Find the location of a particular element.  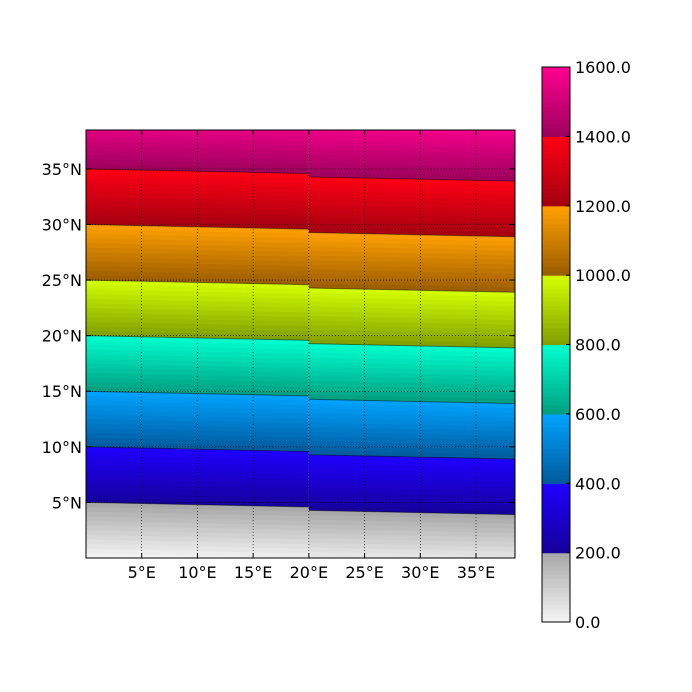

colorbar-tick-label: 1600.0 is located at coordinates (603, 67).